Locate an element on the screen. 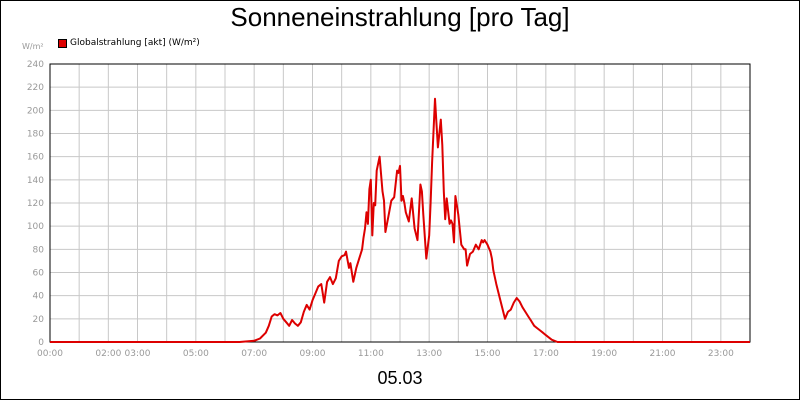 The height and width of the screenshot is (400, 800). x-tick-label: 02:00 is located at coordinates (108, 354).